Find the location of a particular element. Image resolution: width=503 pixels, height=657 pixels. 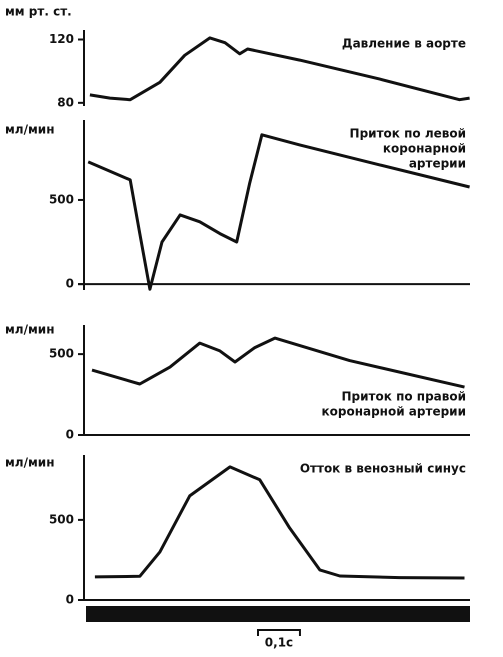

chart-title: Отток в венозный синус is located at coordinates (383, 469).